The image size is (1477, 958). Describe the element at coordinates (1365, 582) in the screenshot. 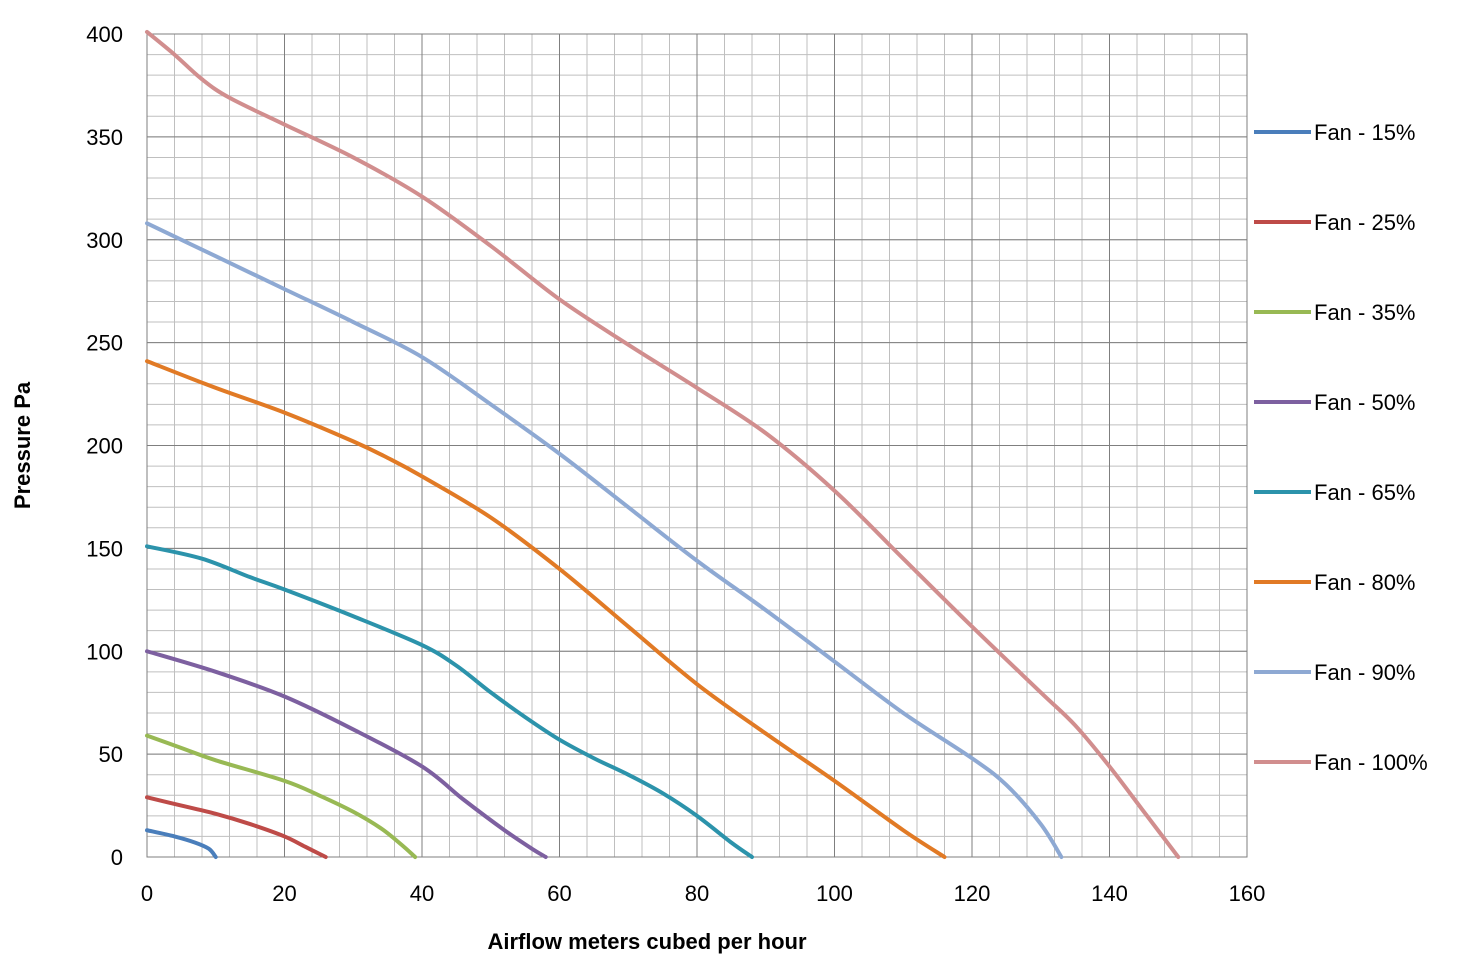

I see `legend-label-5: Fan - 80%` at that location.